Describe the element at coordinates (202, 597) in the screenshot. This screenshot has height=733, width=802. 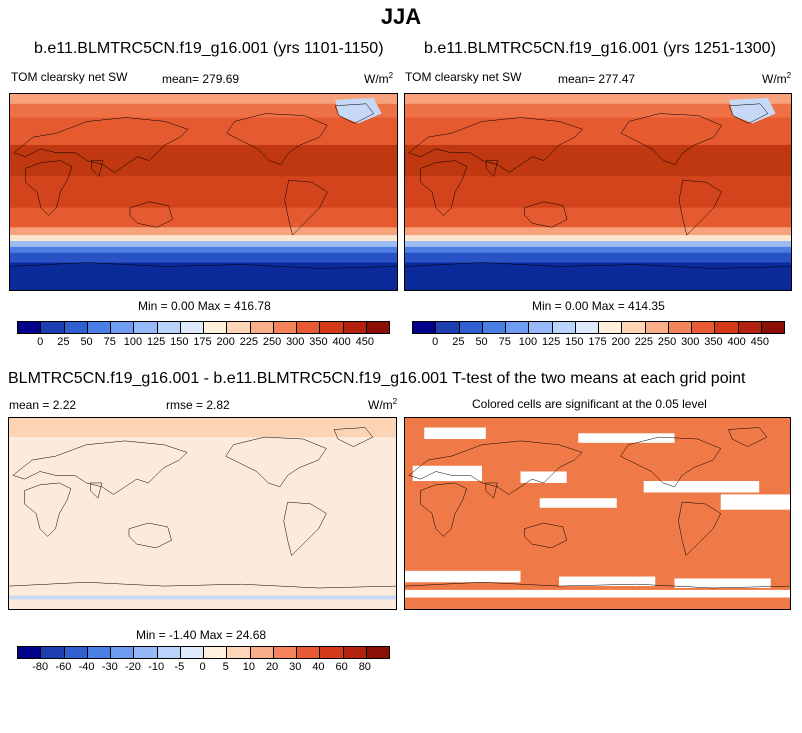
I see `diff-antarctic-band` at that location.